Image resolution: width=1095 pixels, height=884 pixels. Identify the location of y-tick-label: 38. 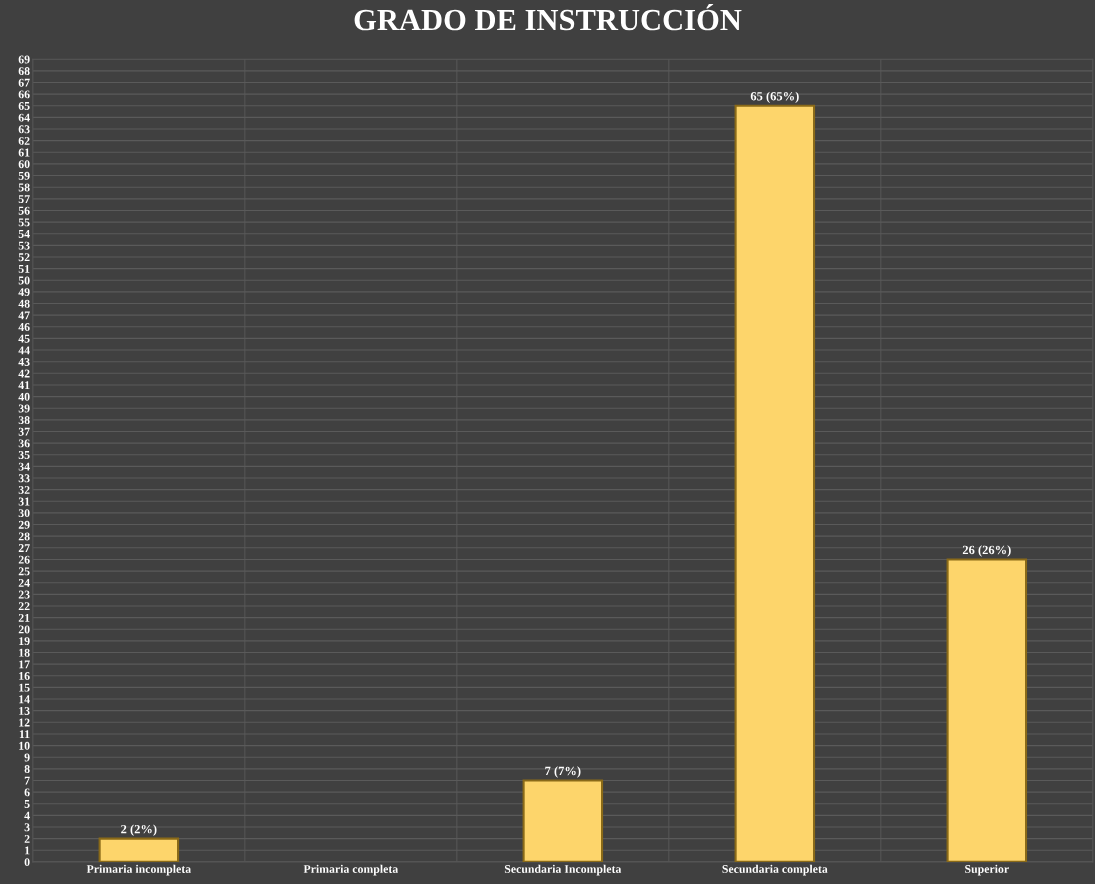
(24, 420).